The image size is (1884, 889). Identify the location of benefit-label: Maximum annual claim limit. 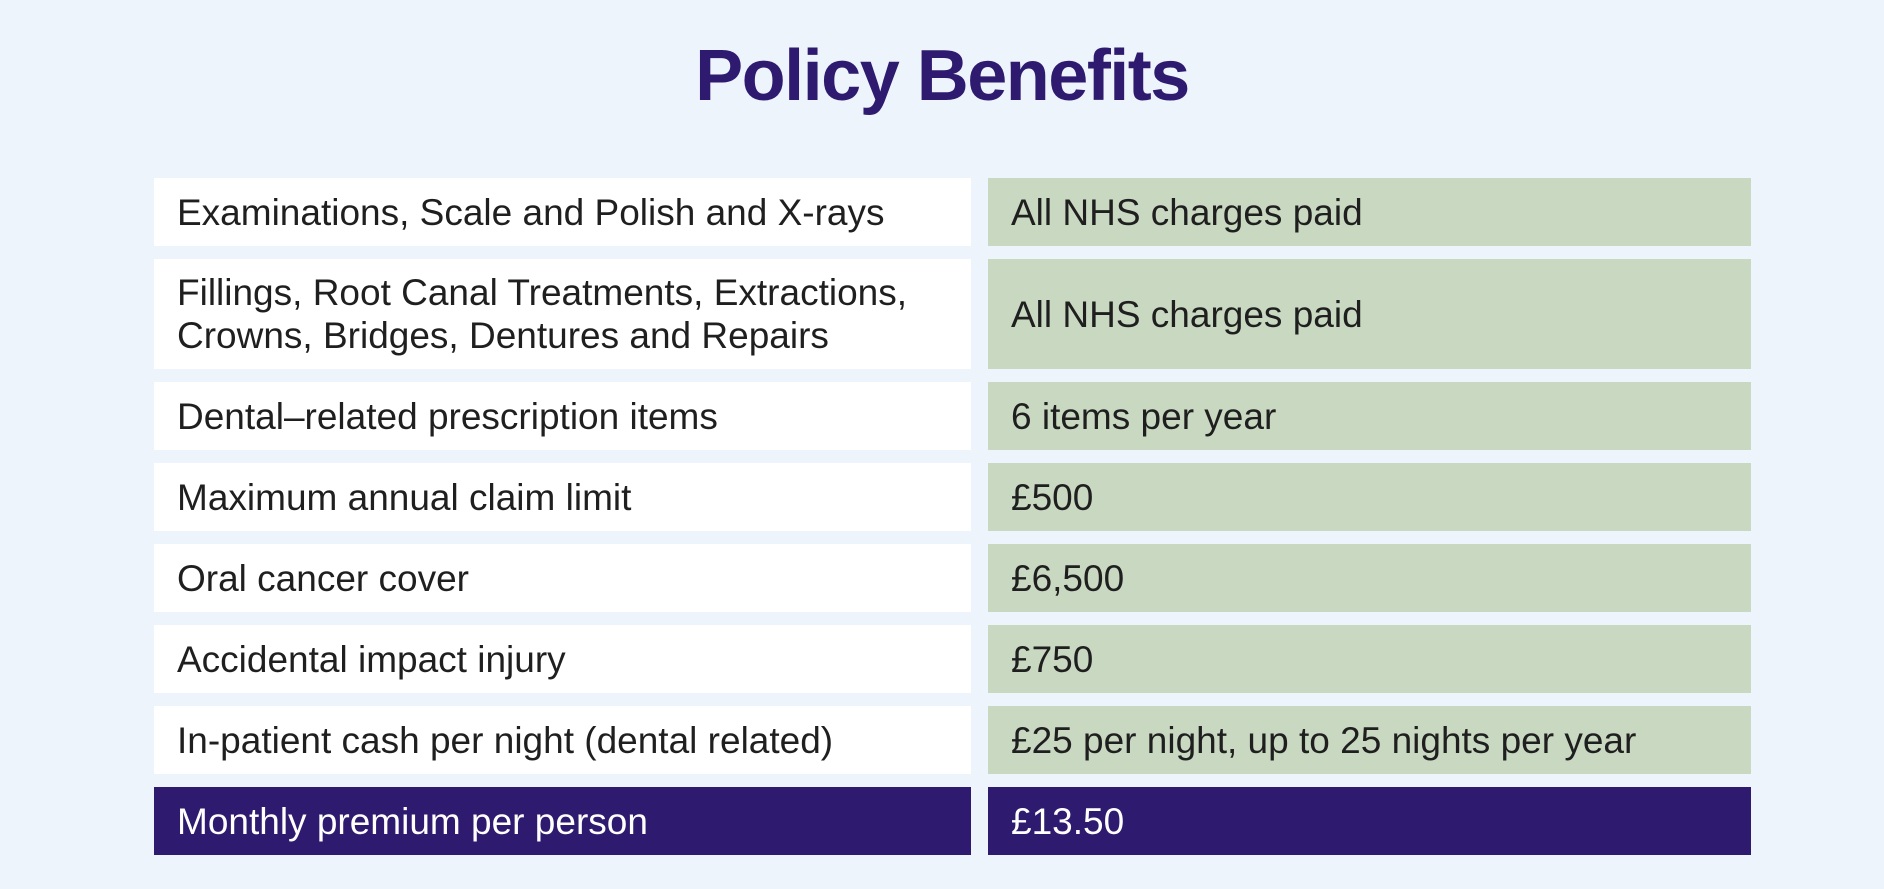
(562, 497).